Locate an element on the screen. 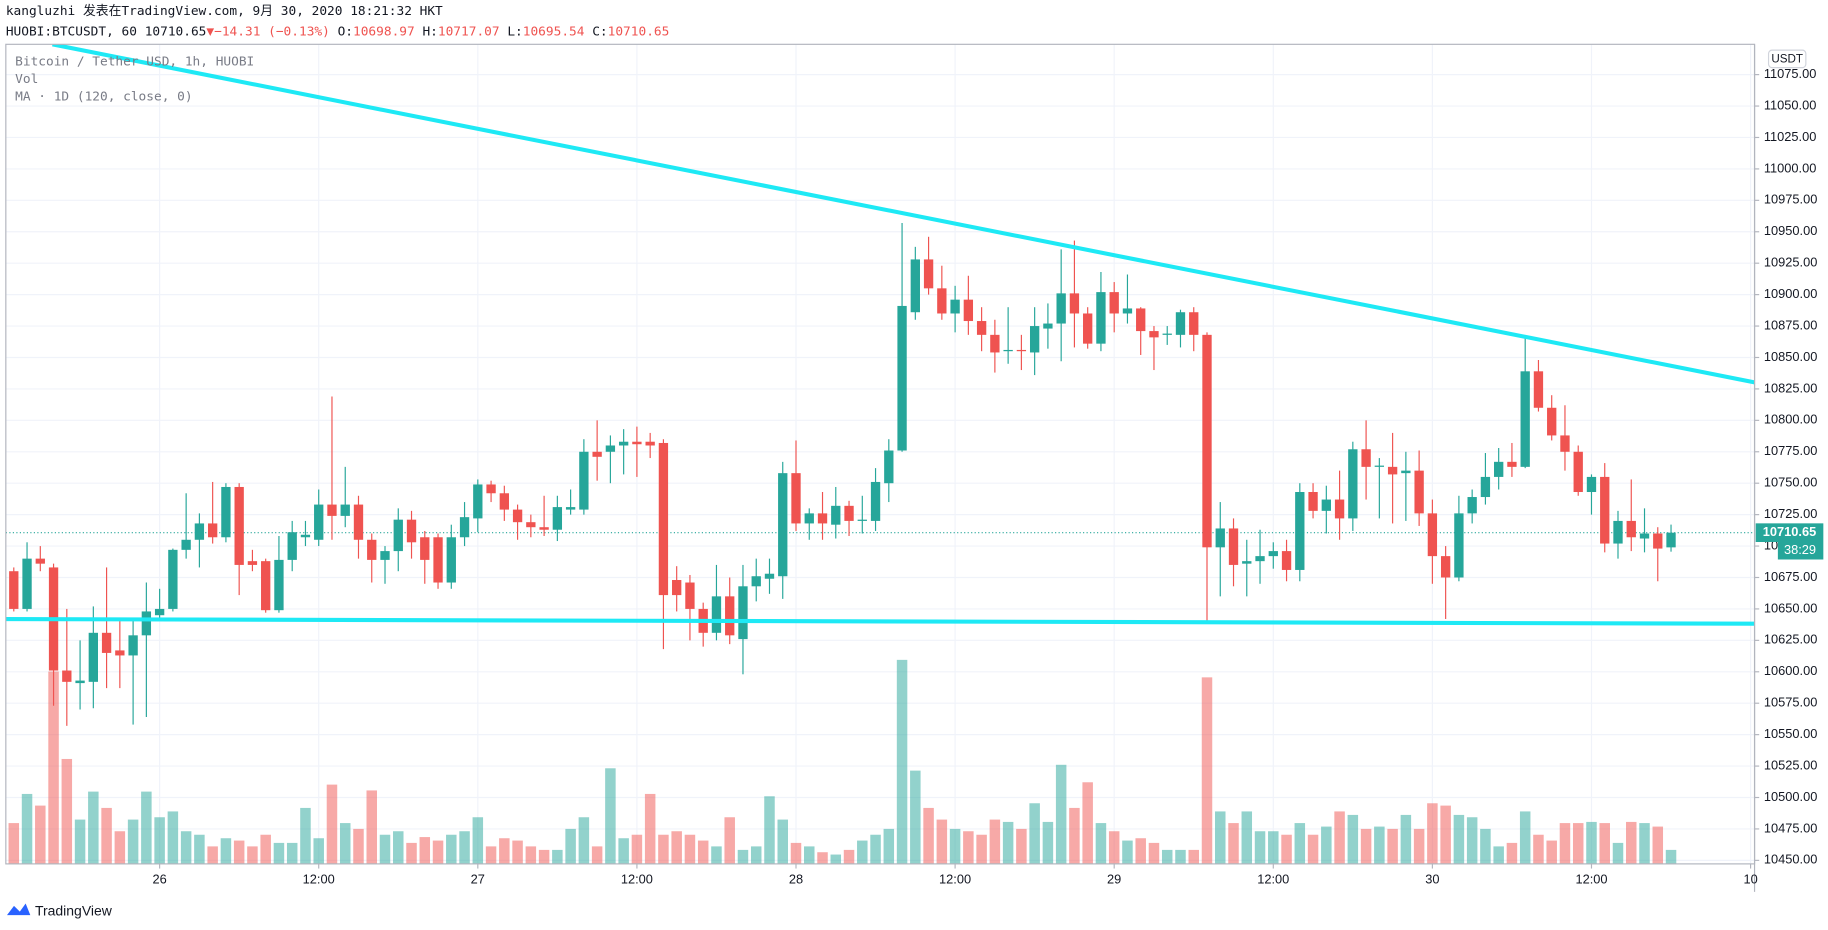  h-label: H: is located at coordinates (429, 31).